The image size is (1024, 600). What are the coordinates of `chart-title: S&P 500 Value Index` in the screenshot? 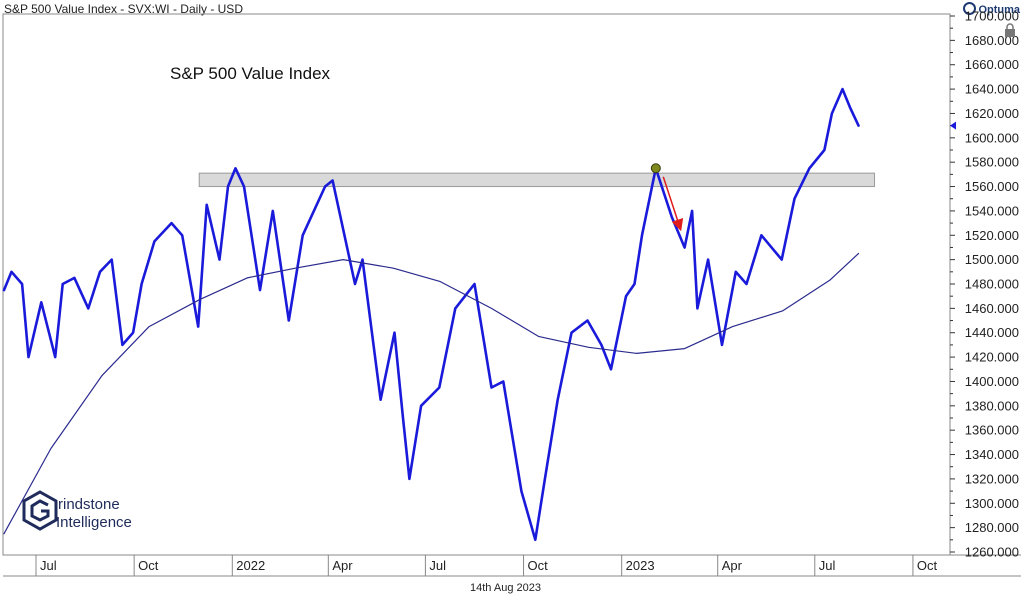 It's located at (250, 73).